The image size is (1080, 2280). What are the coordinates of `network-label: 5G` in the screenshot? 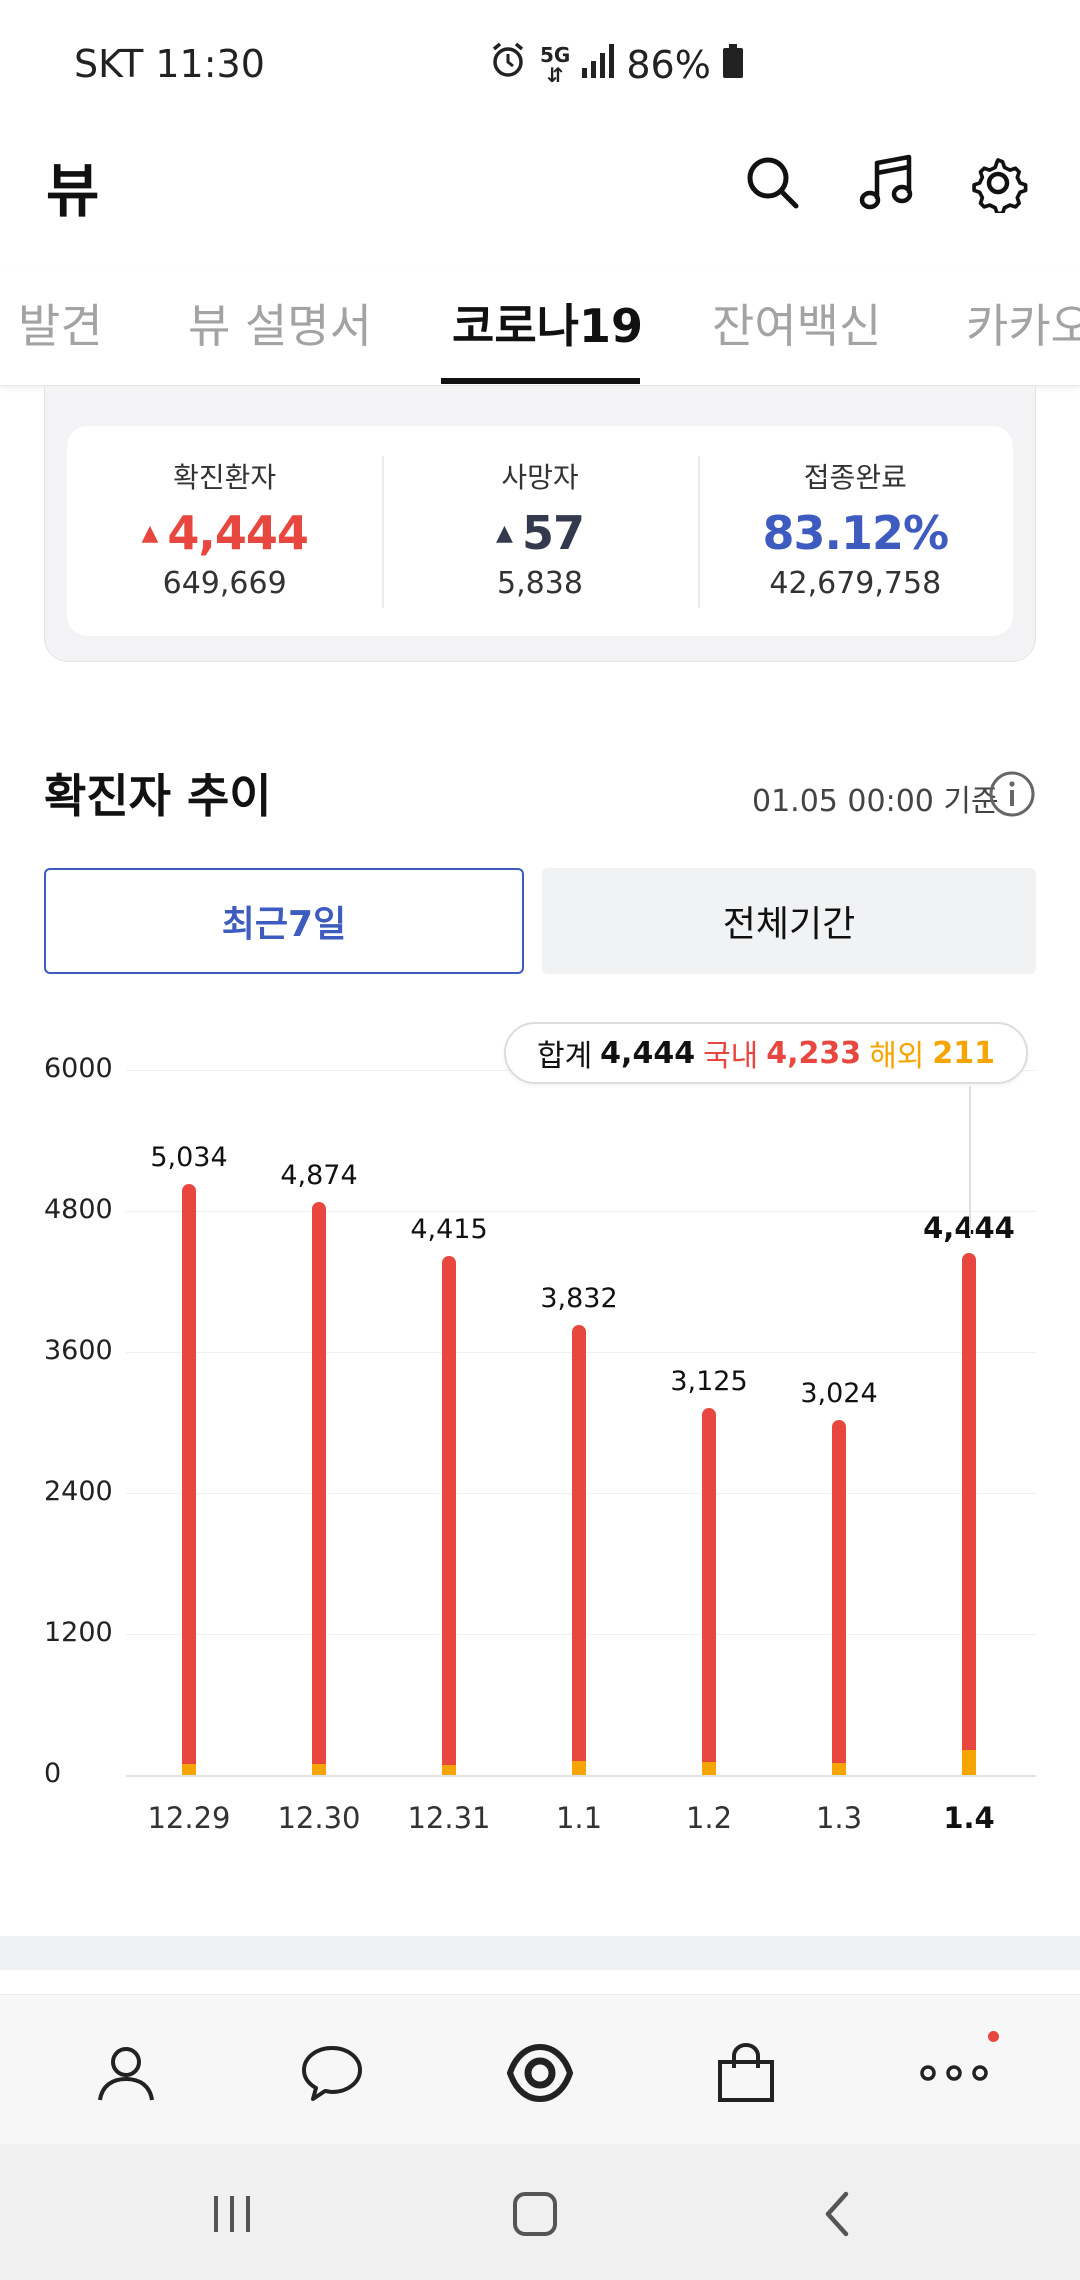 It's located at (555, 54).